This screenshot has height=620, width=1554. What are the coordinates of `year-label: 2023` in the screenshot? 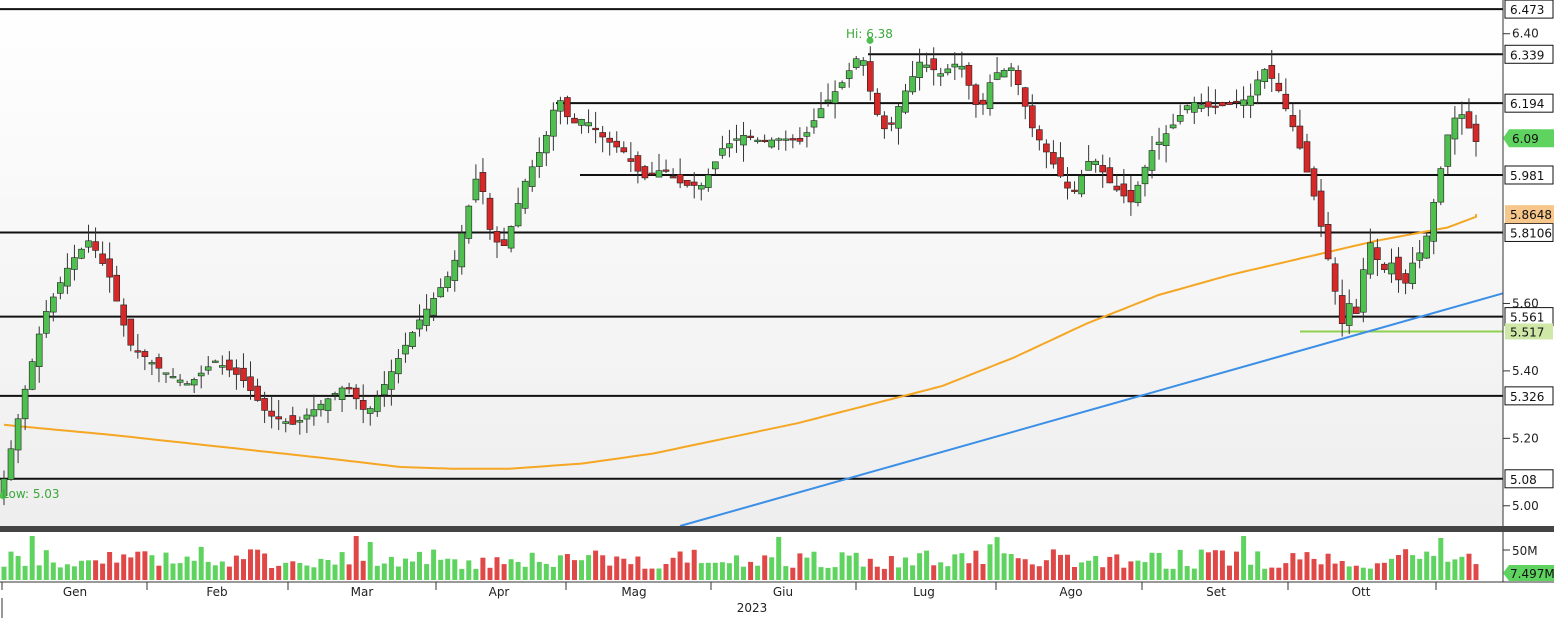 It's located at (752, 608).